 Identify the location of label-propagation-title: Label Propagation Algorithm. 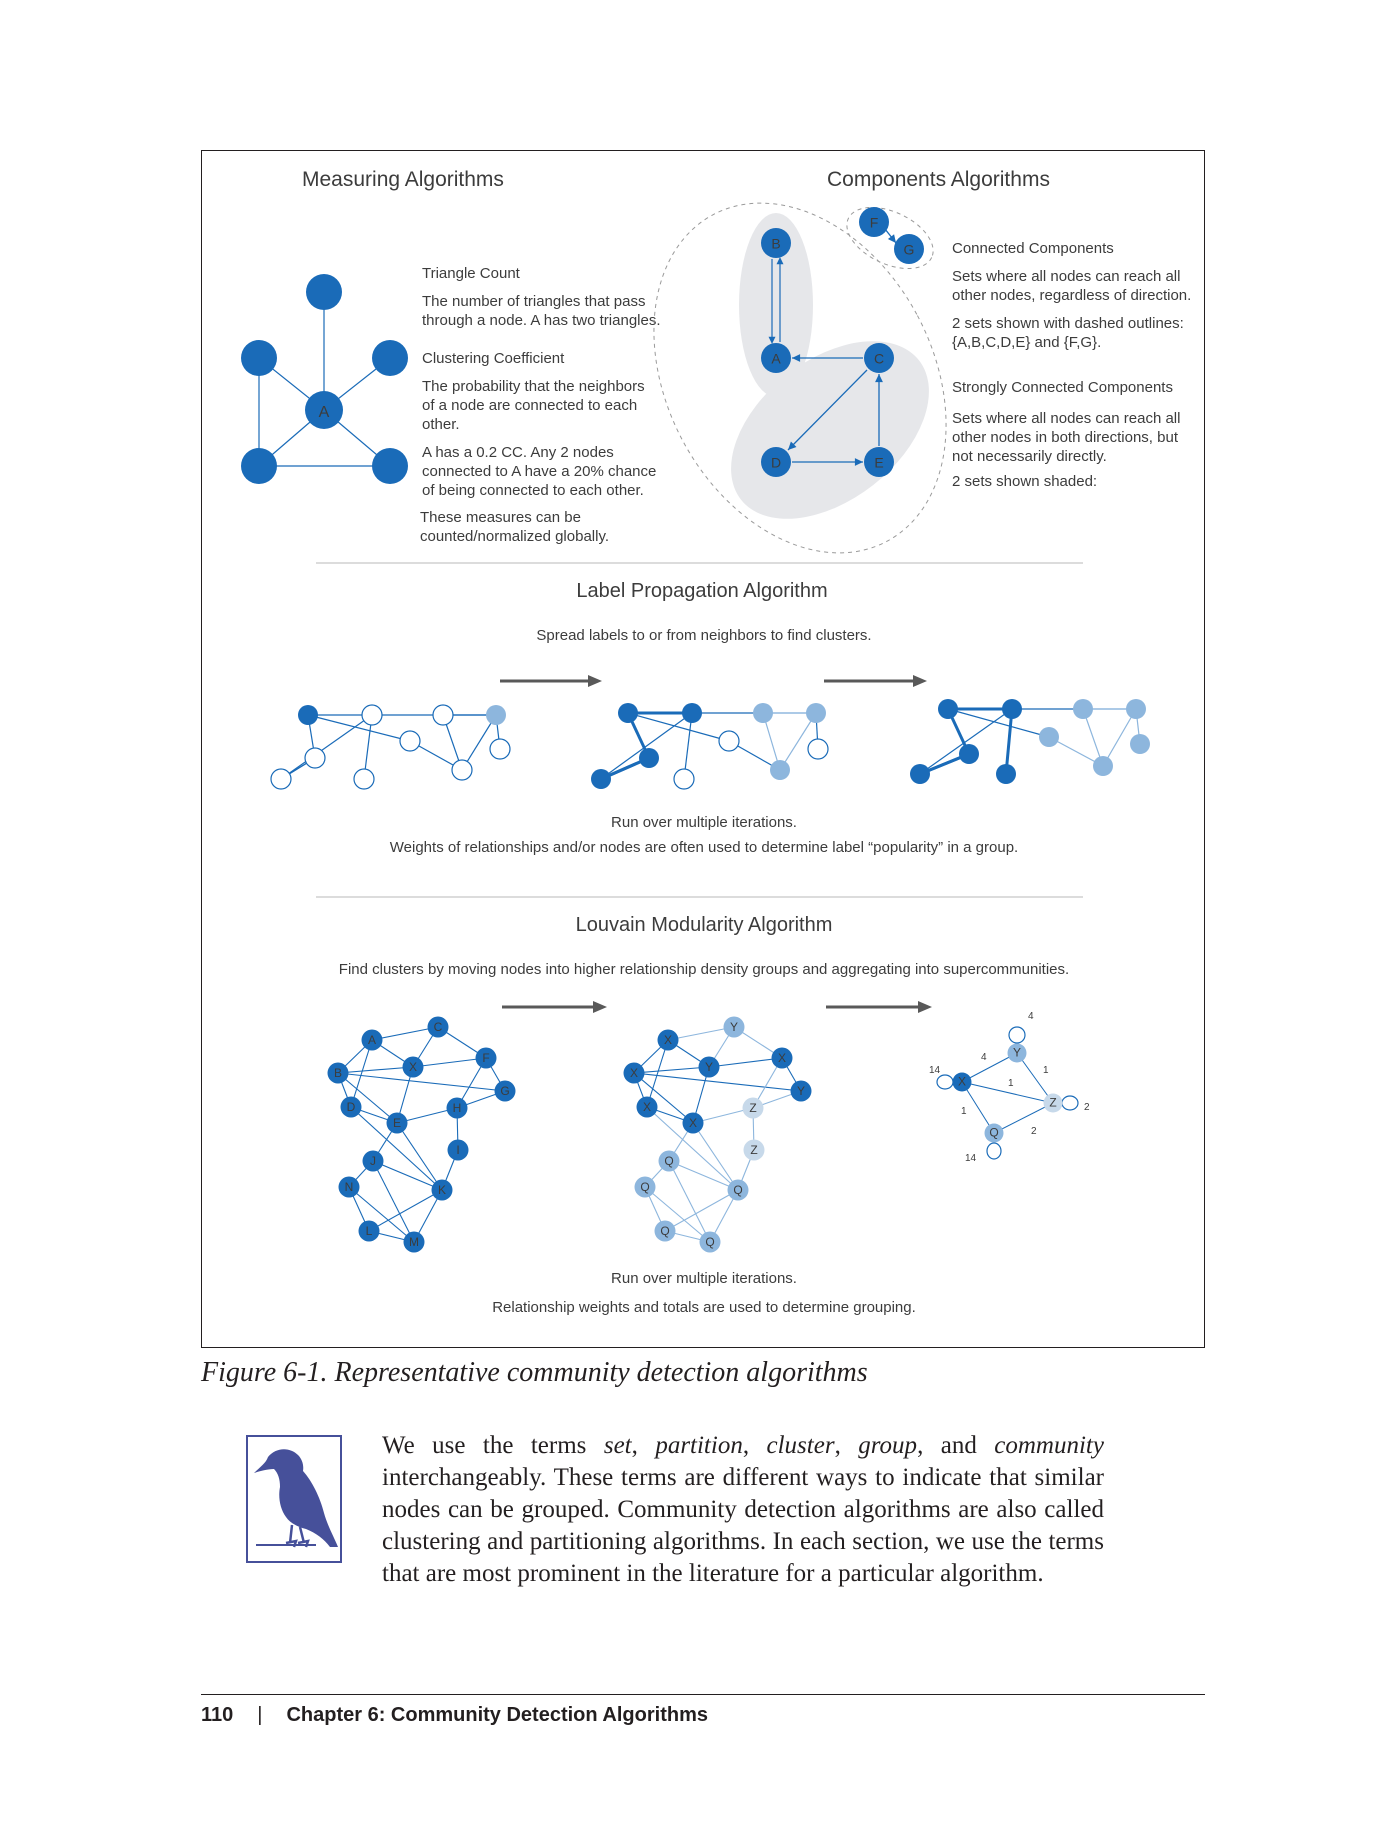
(701, 591).